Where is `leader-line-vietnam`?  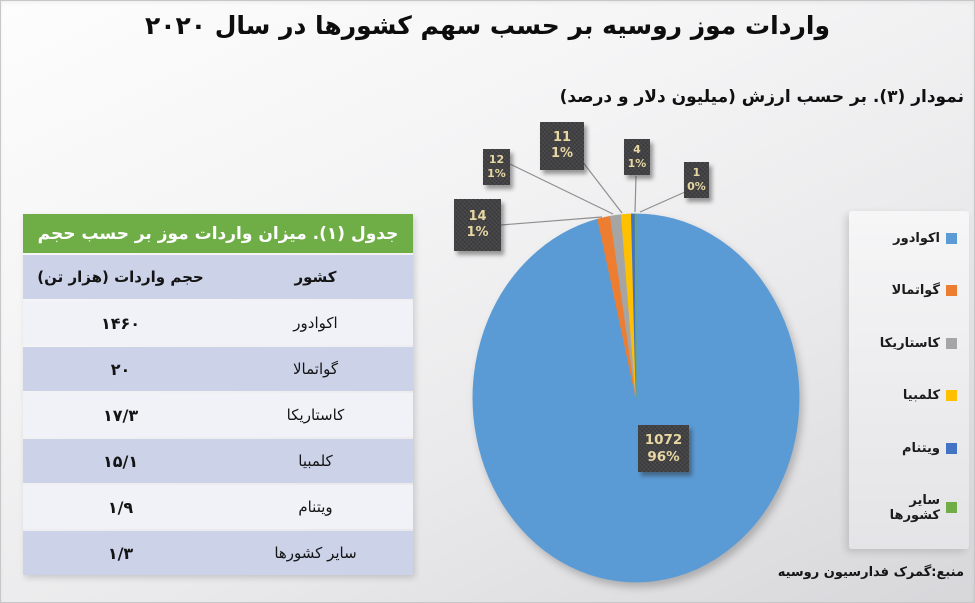 leader-line-vietnam is located at coordinates (635, 194).